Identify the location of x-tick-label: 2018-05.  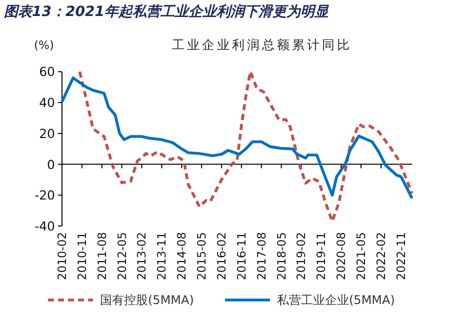
(281, 256).